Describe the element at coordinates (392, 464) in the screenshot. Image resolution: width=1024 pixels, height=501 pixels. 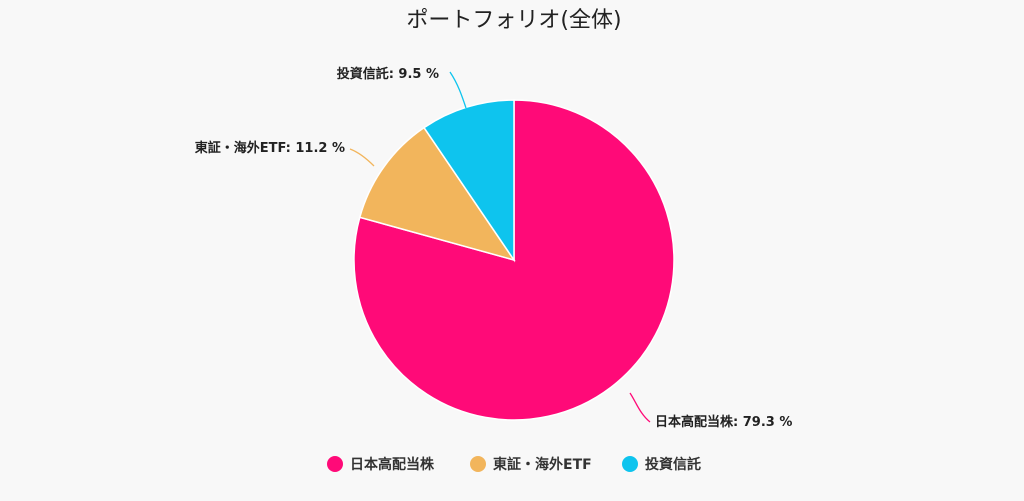
I see `legend-label-0: 日本高配当株` at that location.